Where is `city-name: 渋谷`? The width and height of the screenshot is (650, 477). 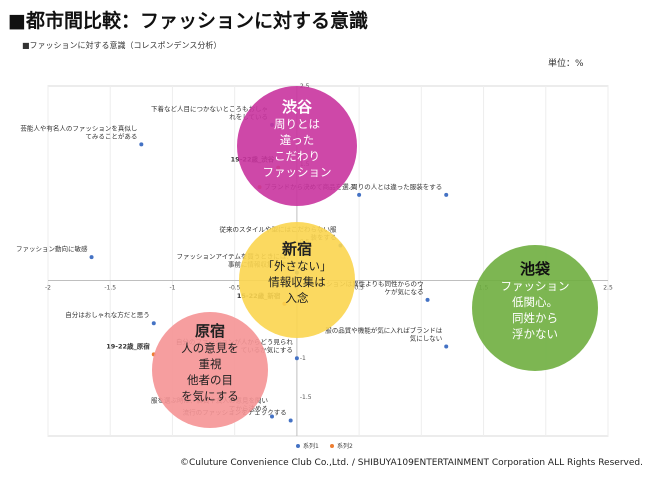
city-name: 渋谷 is located at coordinates (297, 107).